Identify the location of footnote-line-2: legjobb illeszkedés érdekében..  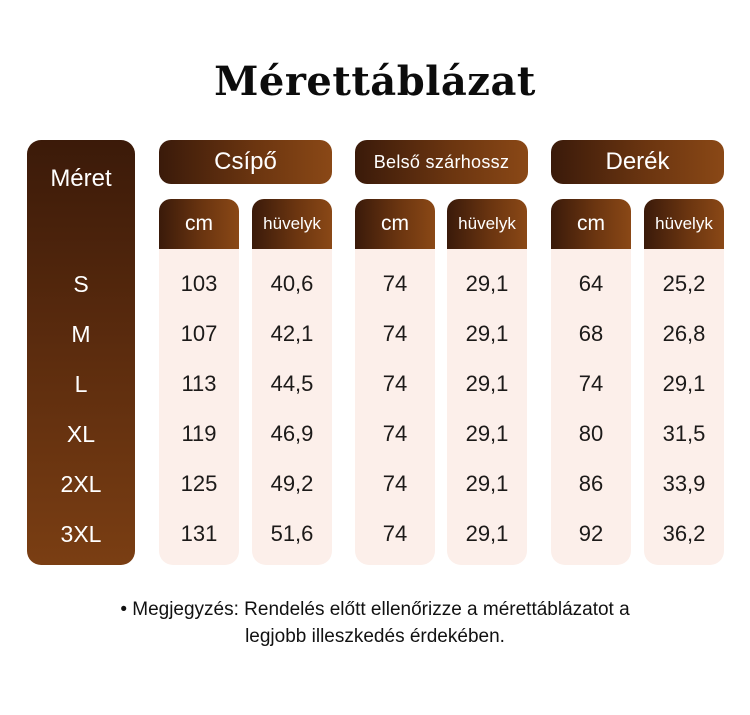
(375, 636).